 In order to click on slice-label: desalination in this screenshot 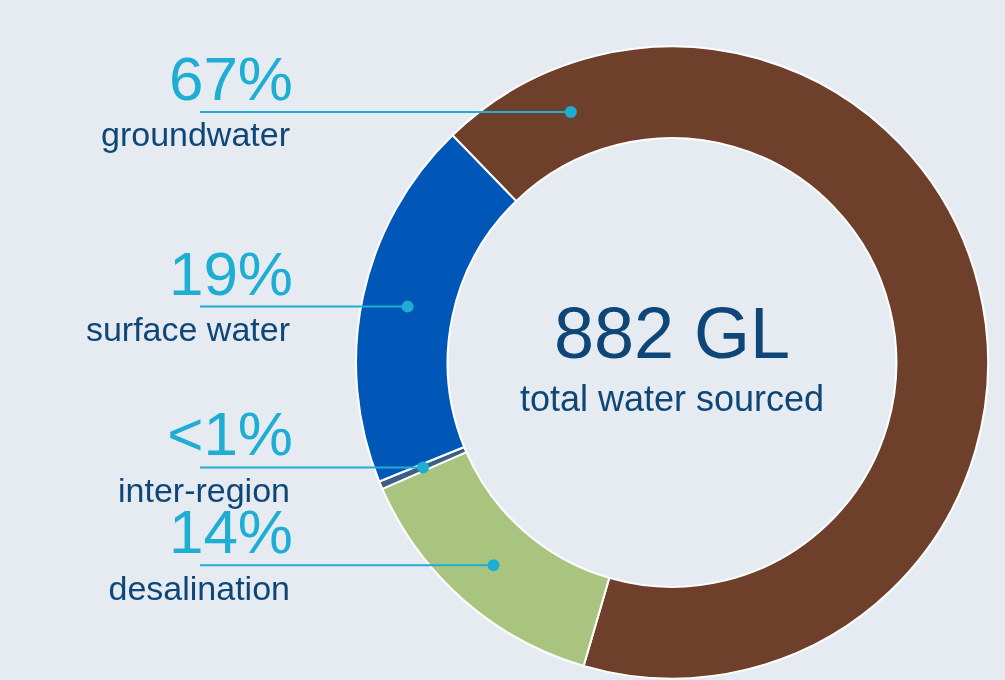, I will do `click(199, 587)`.